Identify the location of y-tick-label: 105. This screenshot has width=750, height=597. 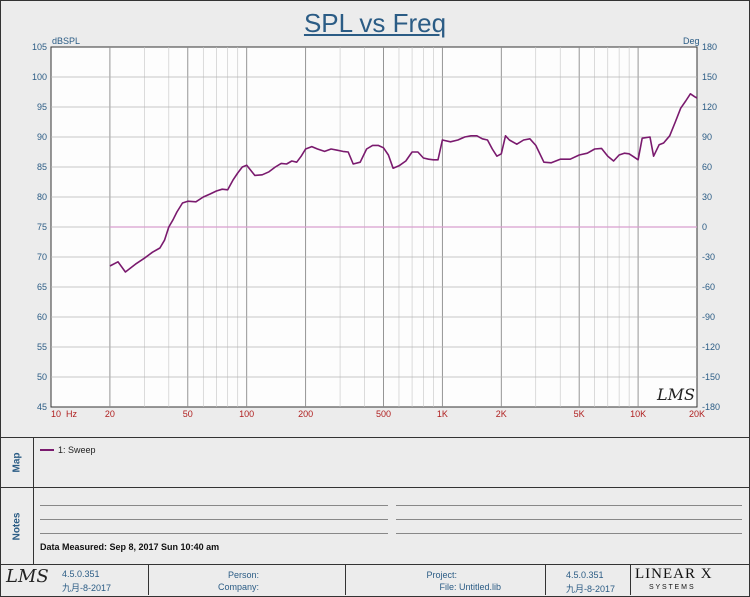
(39, 47).